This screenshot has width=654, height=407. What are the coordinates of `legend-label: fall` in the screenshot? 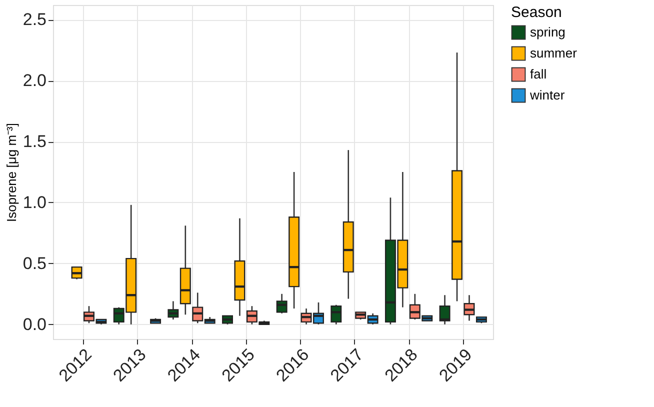 It's located at (538, 74).